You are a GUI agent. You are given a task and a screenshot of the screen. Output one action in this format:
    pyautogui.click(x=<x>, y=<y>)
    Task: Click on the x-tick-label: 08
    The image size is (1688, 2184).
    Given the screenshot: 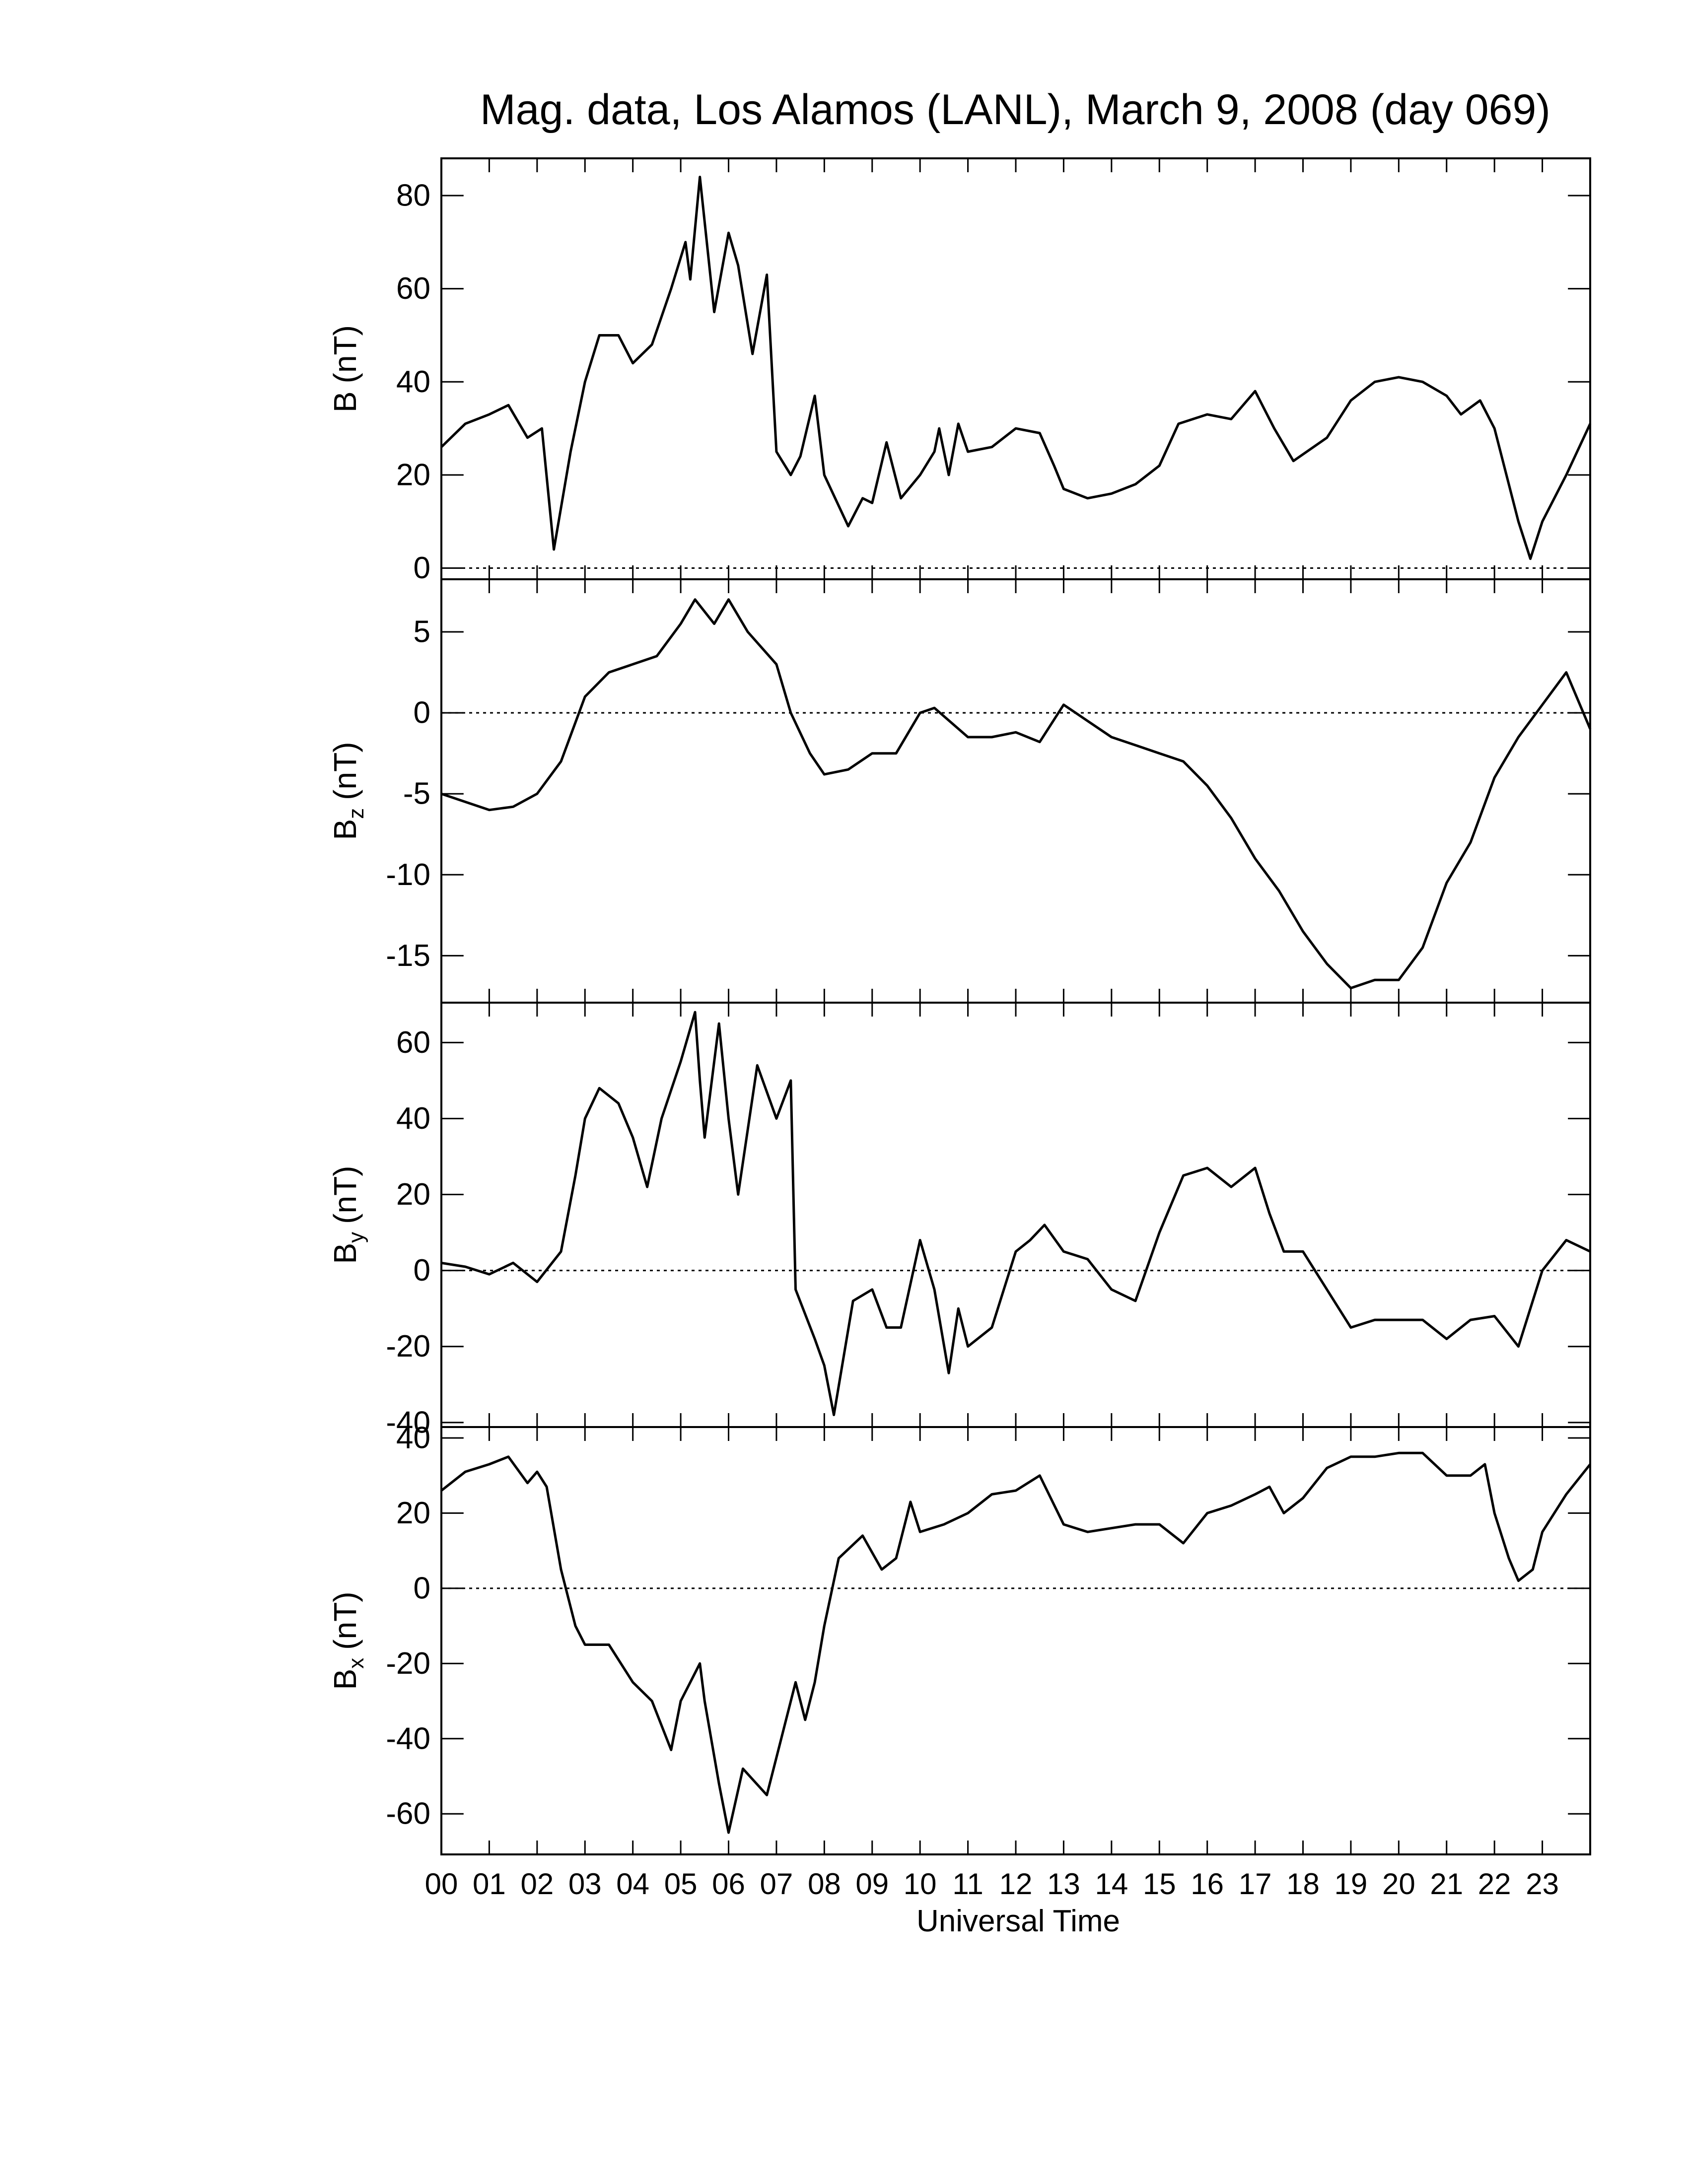 What is the action you would take?
    pyautogui.click(x=824, y=1884)
    